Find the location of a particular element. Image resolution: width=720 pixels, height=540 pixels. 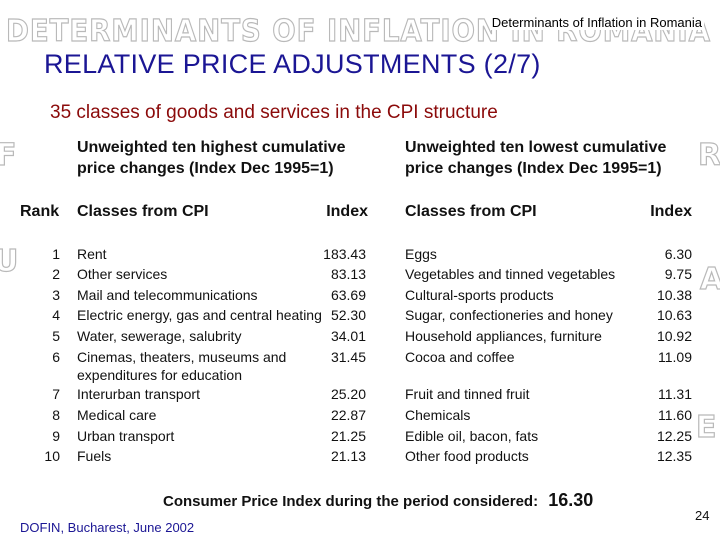

rank-cell: 4 is located at coordinates (56, 315).